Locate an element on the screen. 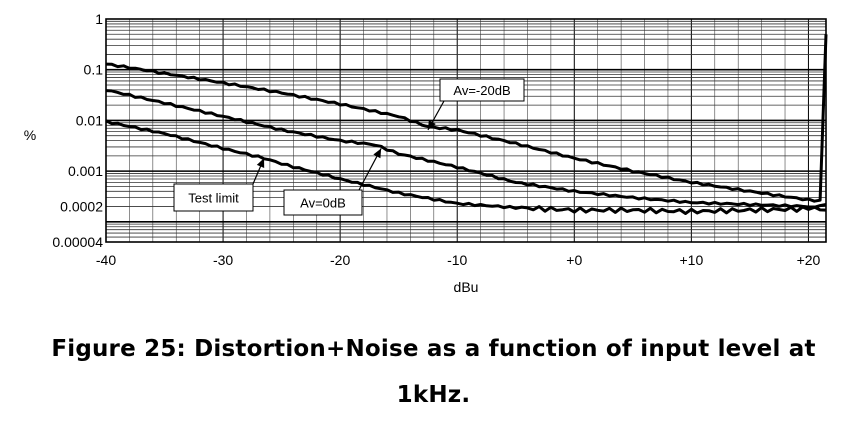  y-axis-label: % is located at coordinates (30, 135).